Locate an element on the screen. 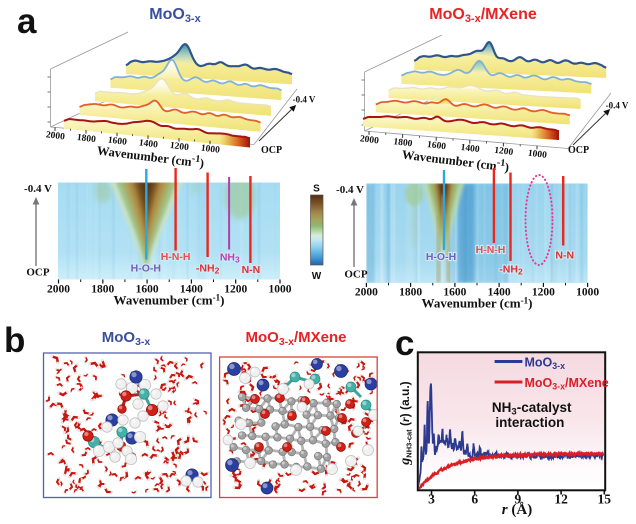  svg-text: S is located at coordinates (316, 189).